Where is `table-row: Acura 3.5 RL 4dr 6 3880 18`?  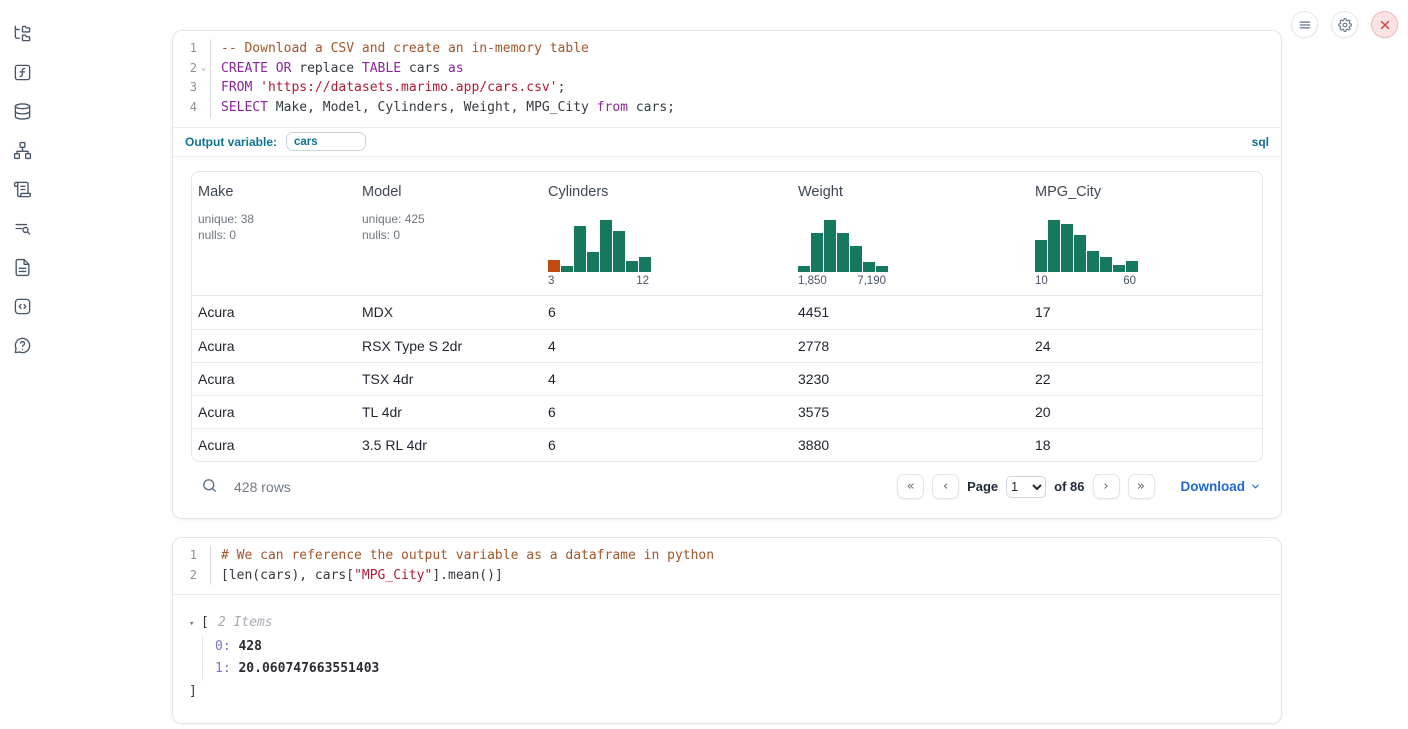
table-row: Acura 3.5 RL 4dr 6 3880 18 is located at coordinates (727, 444).